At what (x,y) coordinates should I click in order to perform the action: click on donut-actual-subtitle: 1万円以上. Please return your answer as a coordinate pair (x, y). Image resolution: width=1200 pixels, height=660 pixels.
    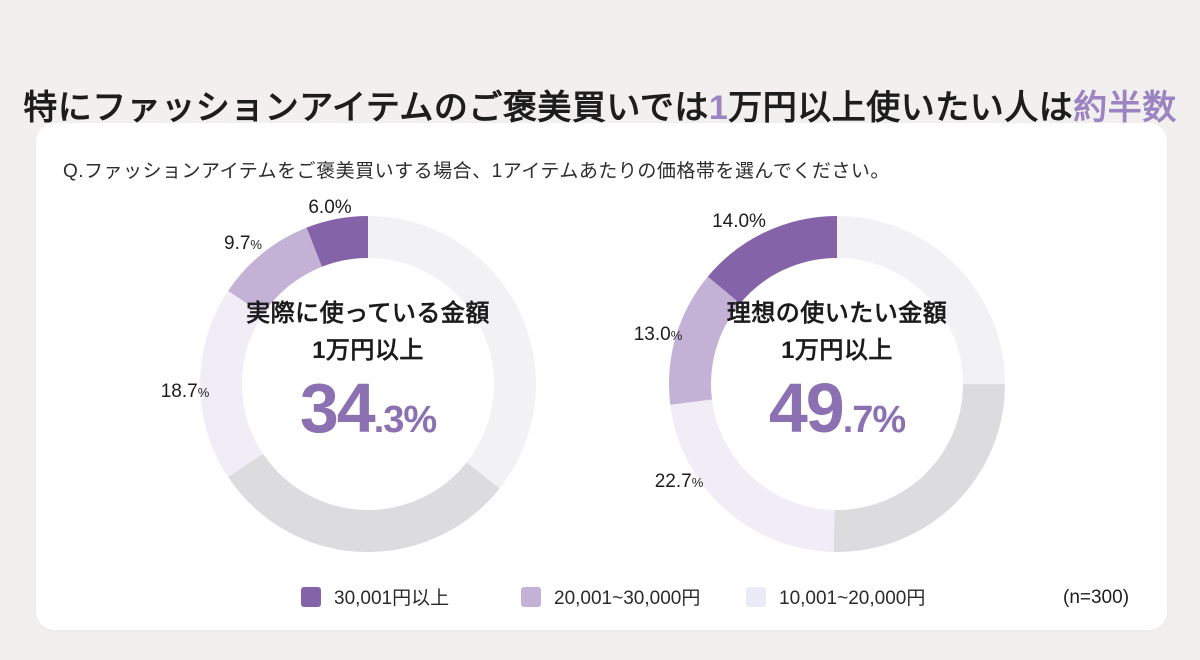
    Looking at the image, I should click on (368, 350).